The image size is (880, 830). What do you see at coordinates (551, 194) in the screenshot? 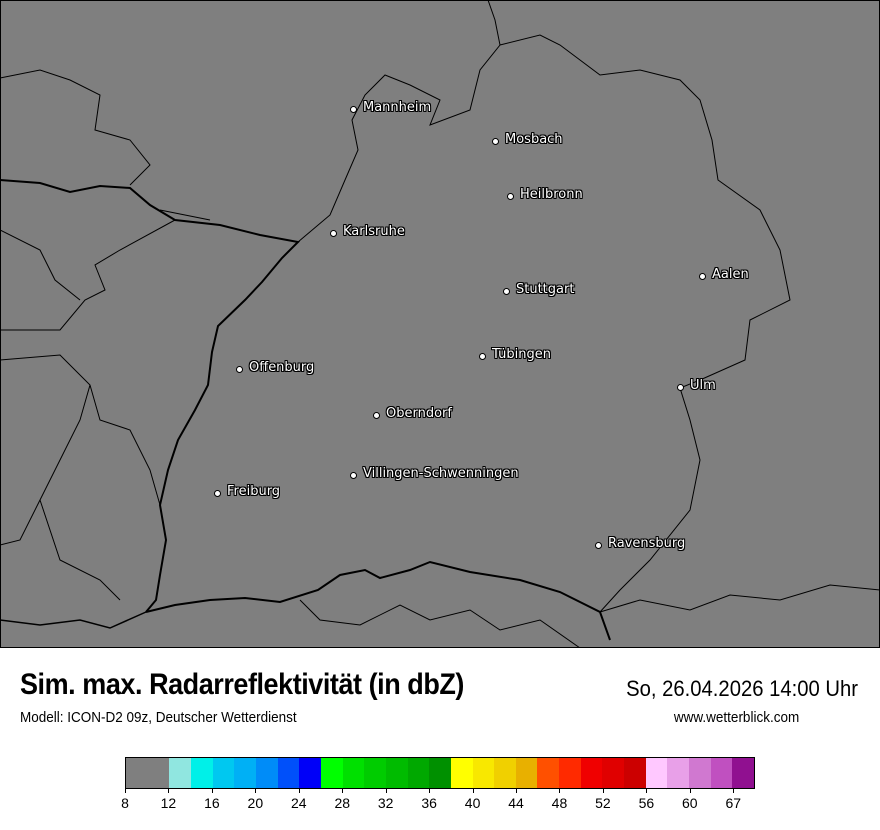
I see `city-label: Heilbronn` at bounding box center [551, 194].